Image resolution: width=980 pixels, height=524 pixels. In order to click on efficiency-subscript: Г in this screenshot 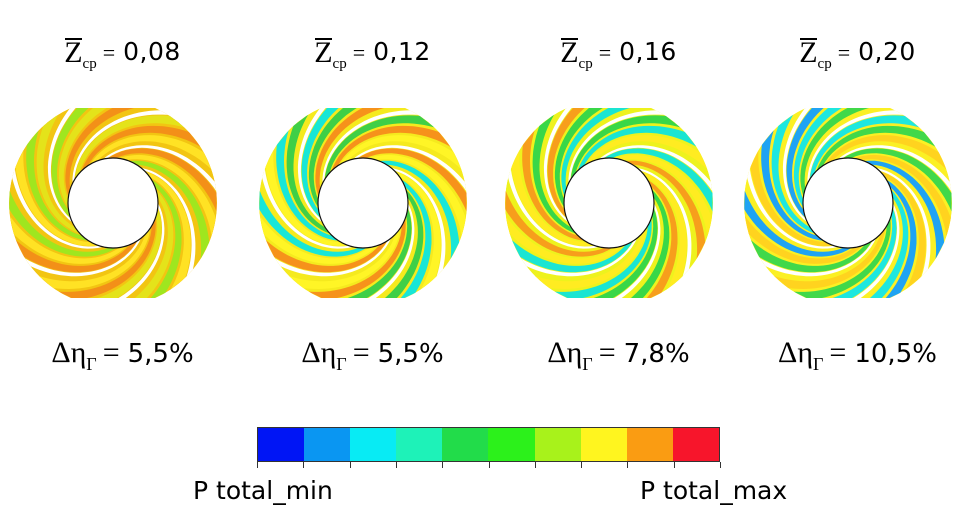, I will do `click(587, 364)`.